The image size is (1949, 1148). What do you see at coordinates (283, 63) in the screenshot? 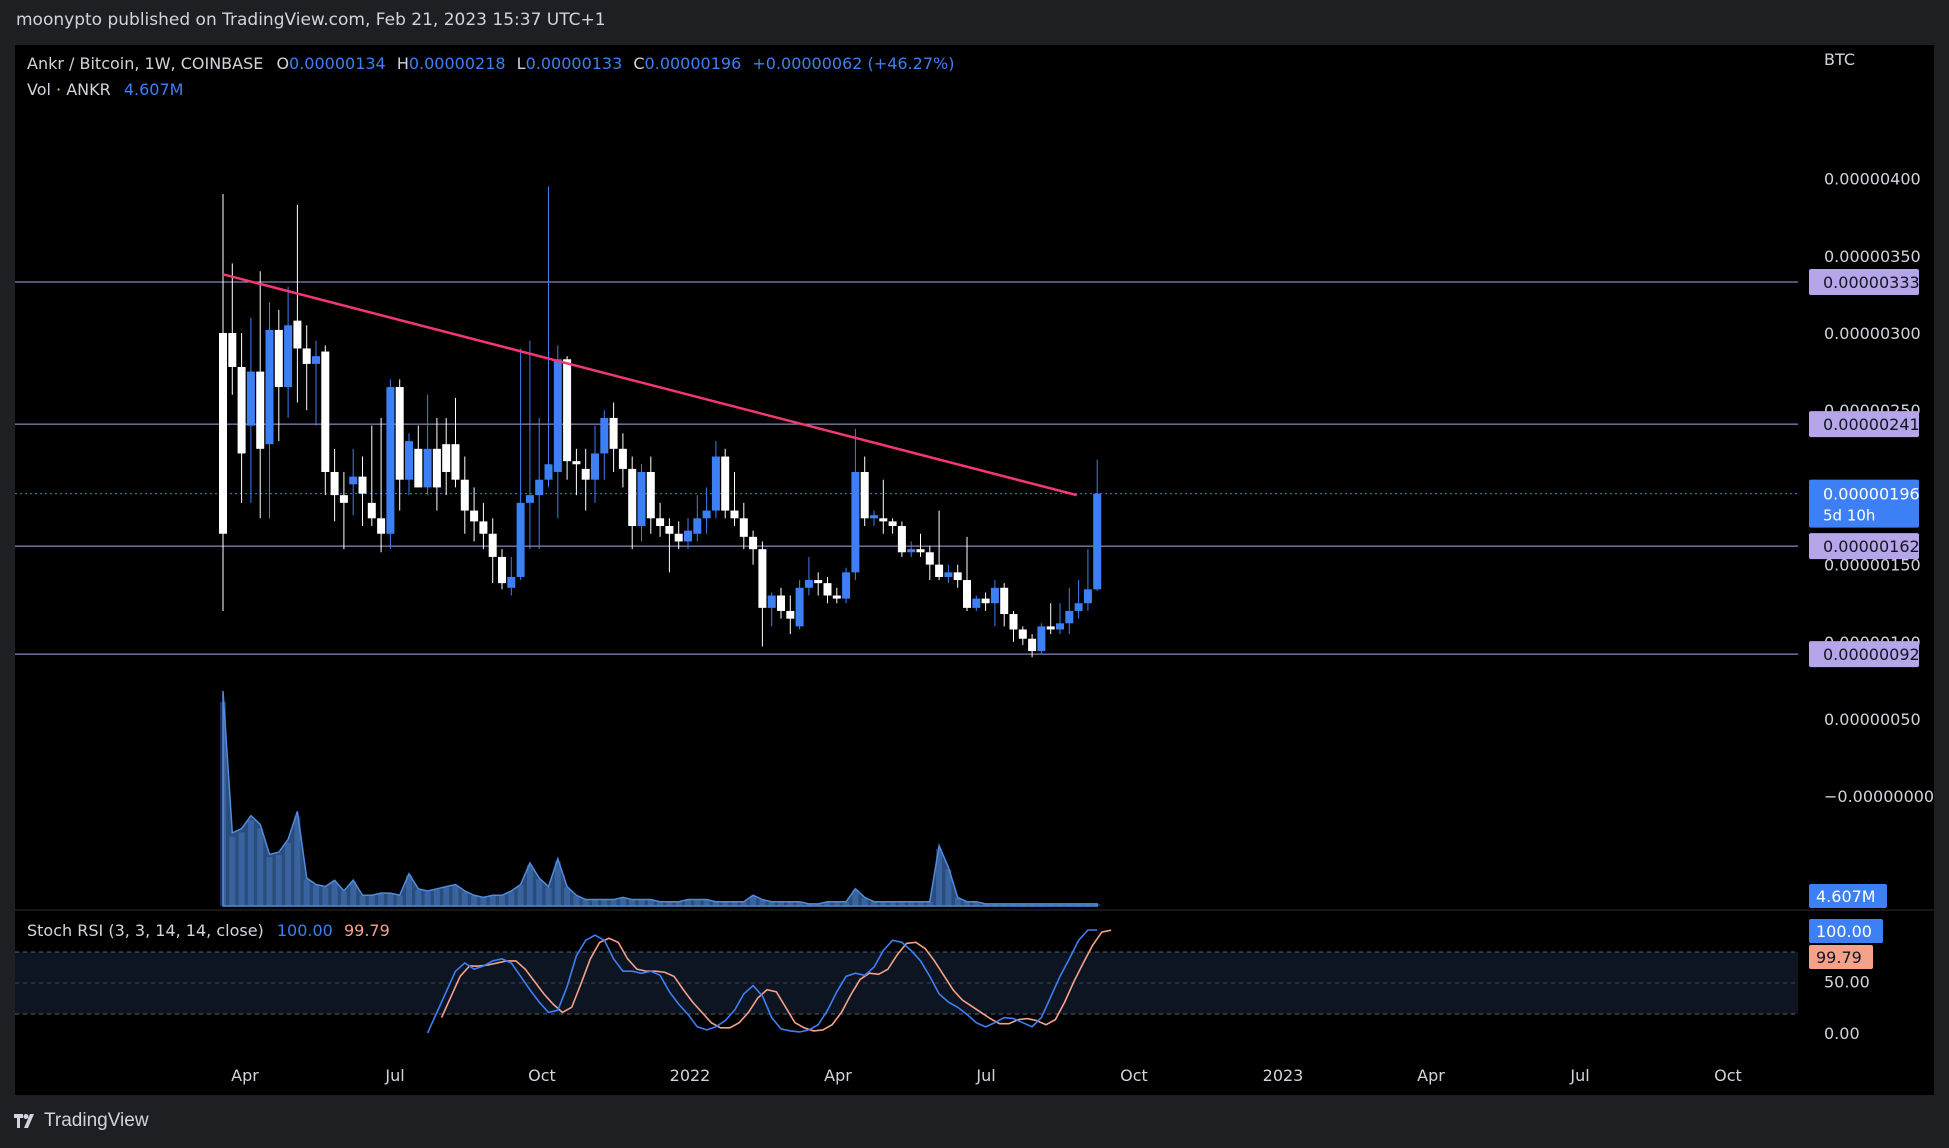
I see `open-label: O` at bounding box center [283, 63].